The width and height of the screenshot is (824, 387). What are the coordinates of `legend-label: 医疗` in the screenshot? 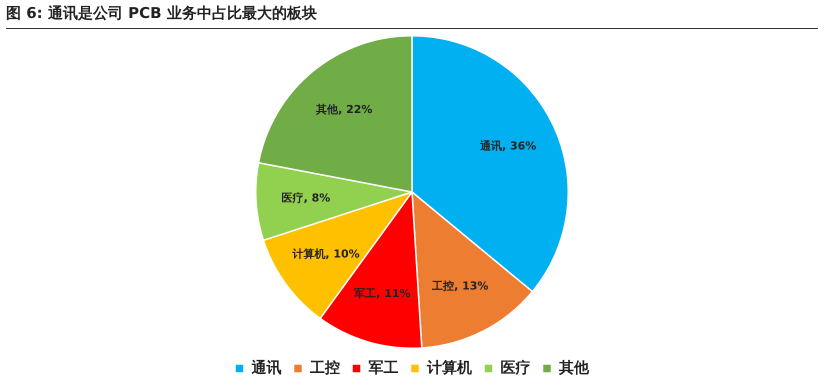 It's located at (515, 367).